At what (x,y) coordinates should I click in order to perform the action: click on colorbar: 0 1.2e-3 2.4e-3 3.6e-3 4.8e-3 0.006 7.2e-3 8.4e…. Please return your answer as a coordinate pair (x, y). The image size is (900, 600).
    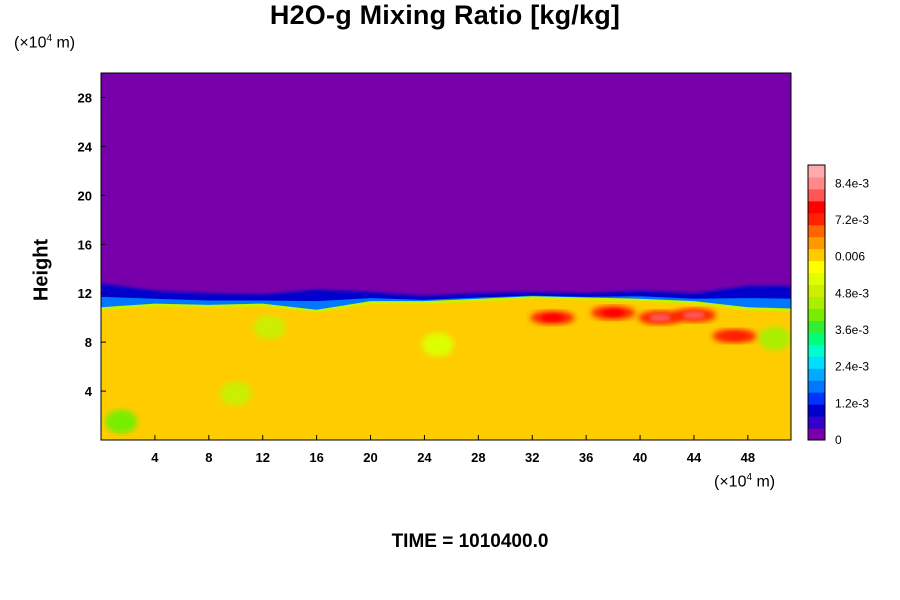
    Looking at the image, I should click on (838, 305).